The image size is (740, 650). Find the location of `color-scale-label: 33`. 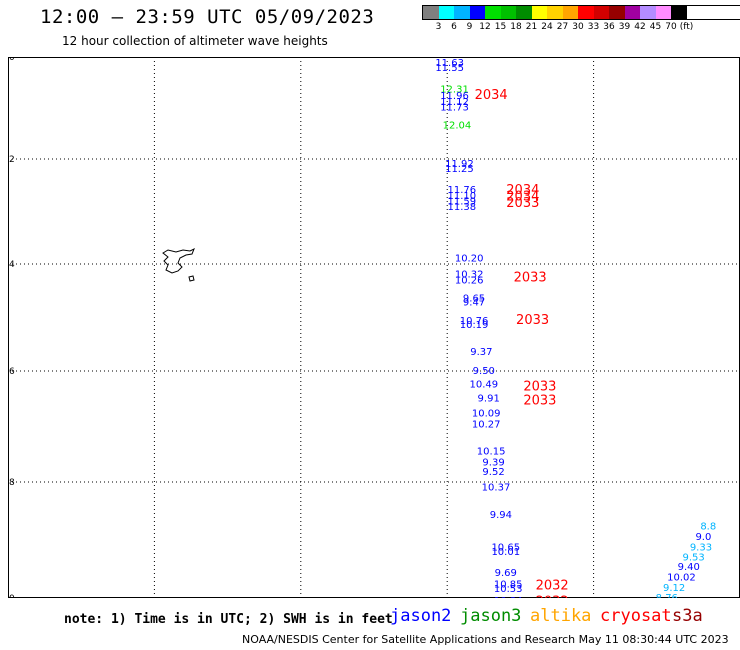

color-scale-label: 33 is located at coordinates (593, 27).